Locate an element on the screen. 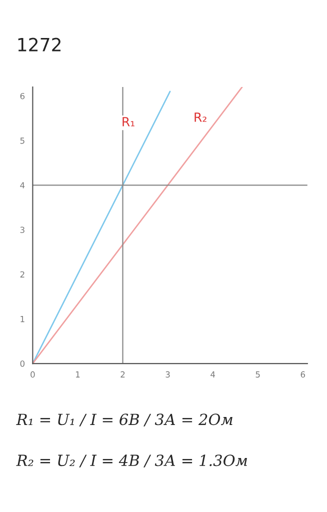  x-tick-label: 6 is located at coordinates (303, 374).